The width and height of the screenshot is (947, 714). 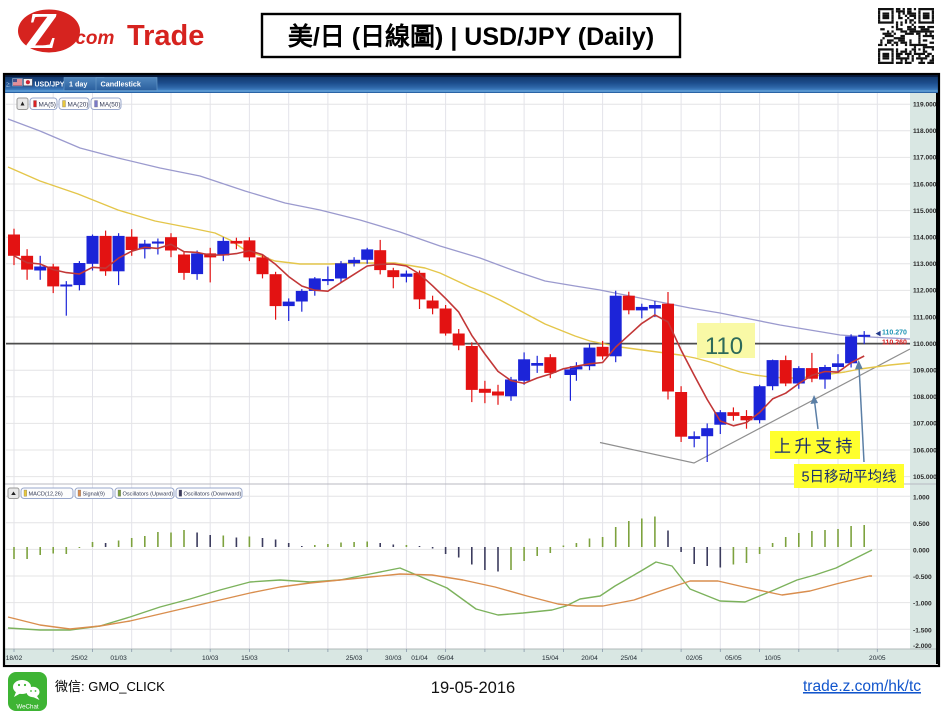 What do you see at coordinates (894, 333) in the screenshot?
I see `svg-text: 110.270` at bounding box center [894, 333].